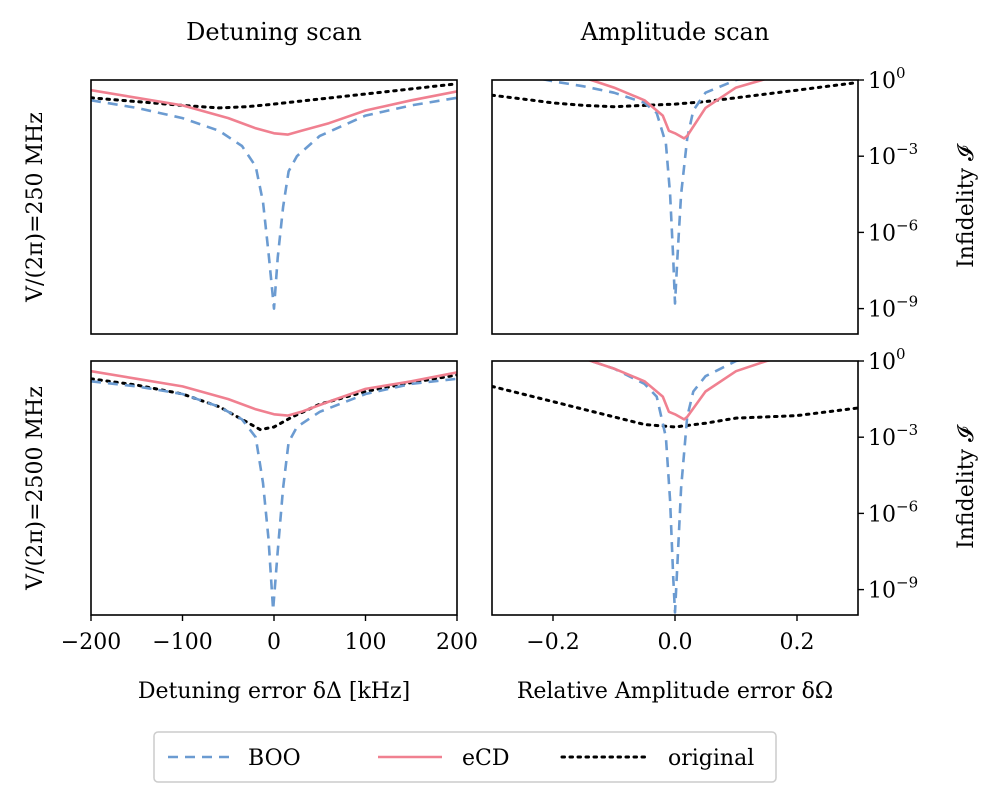 The image size is (997, 804). I want to click on panel-frame-bottom-left, so click(274, 488).